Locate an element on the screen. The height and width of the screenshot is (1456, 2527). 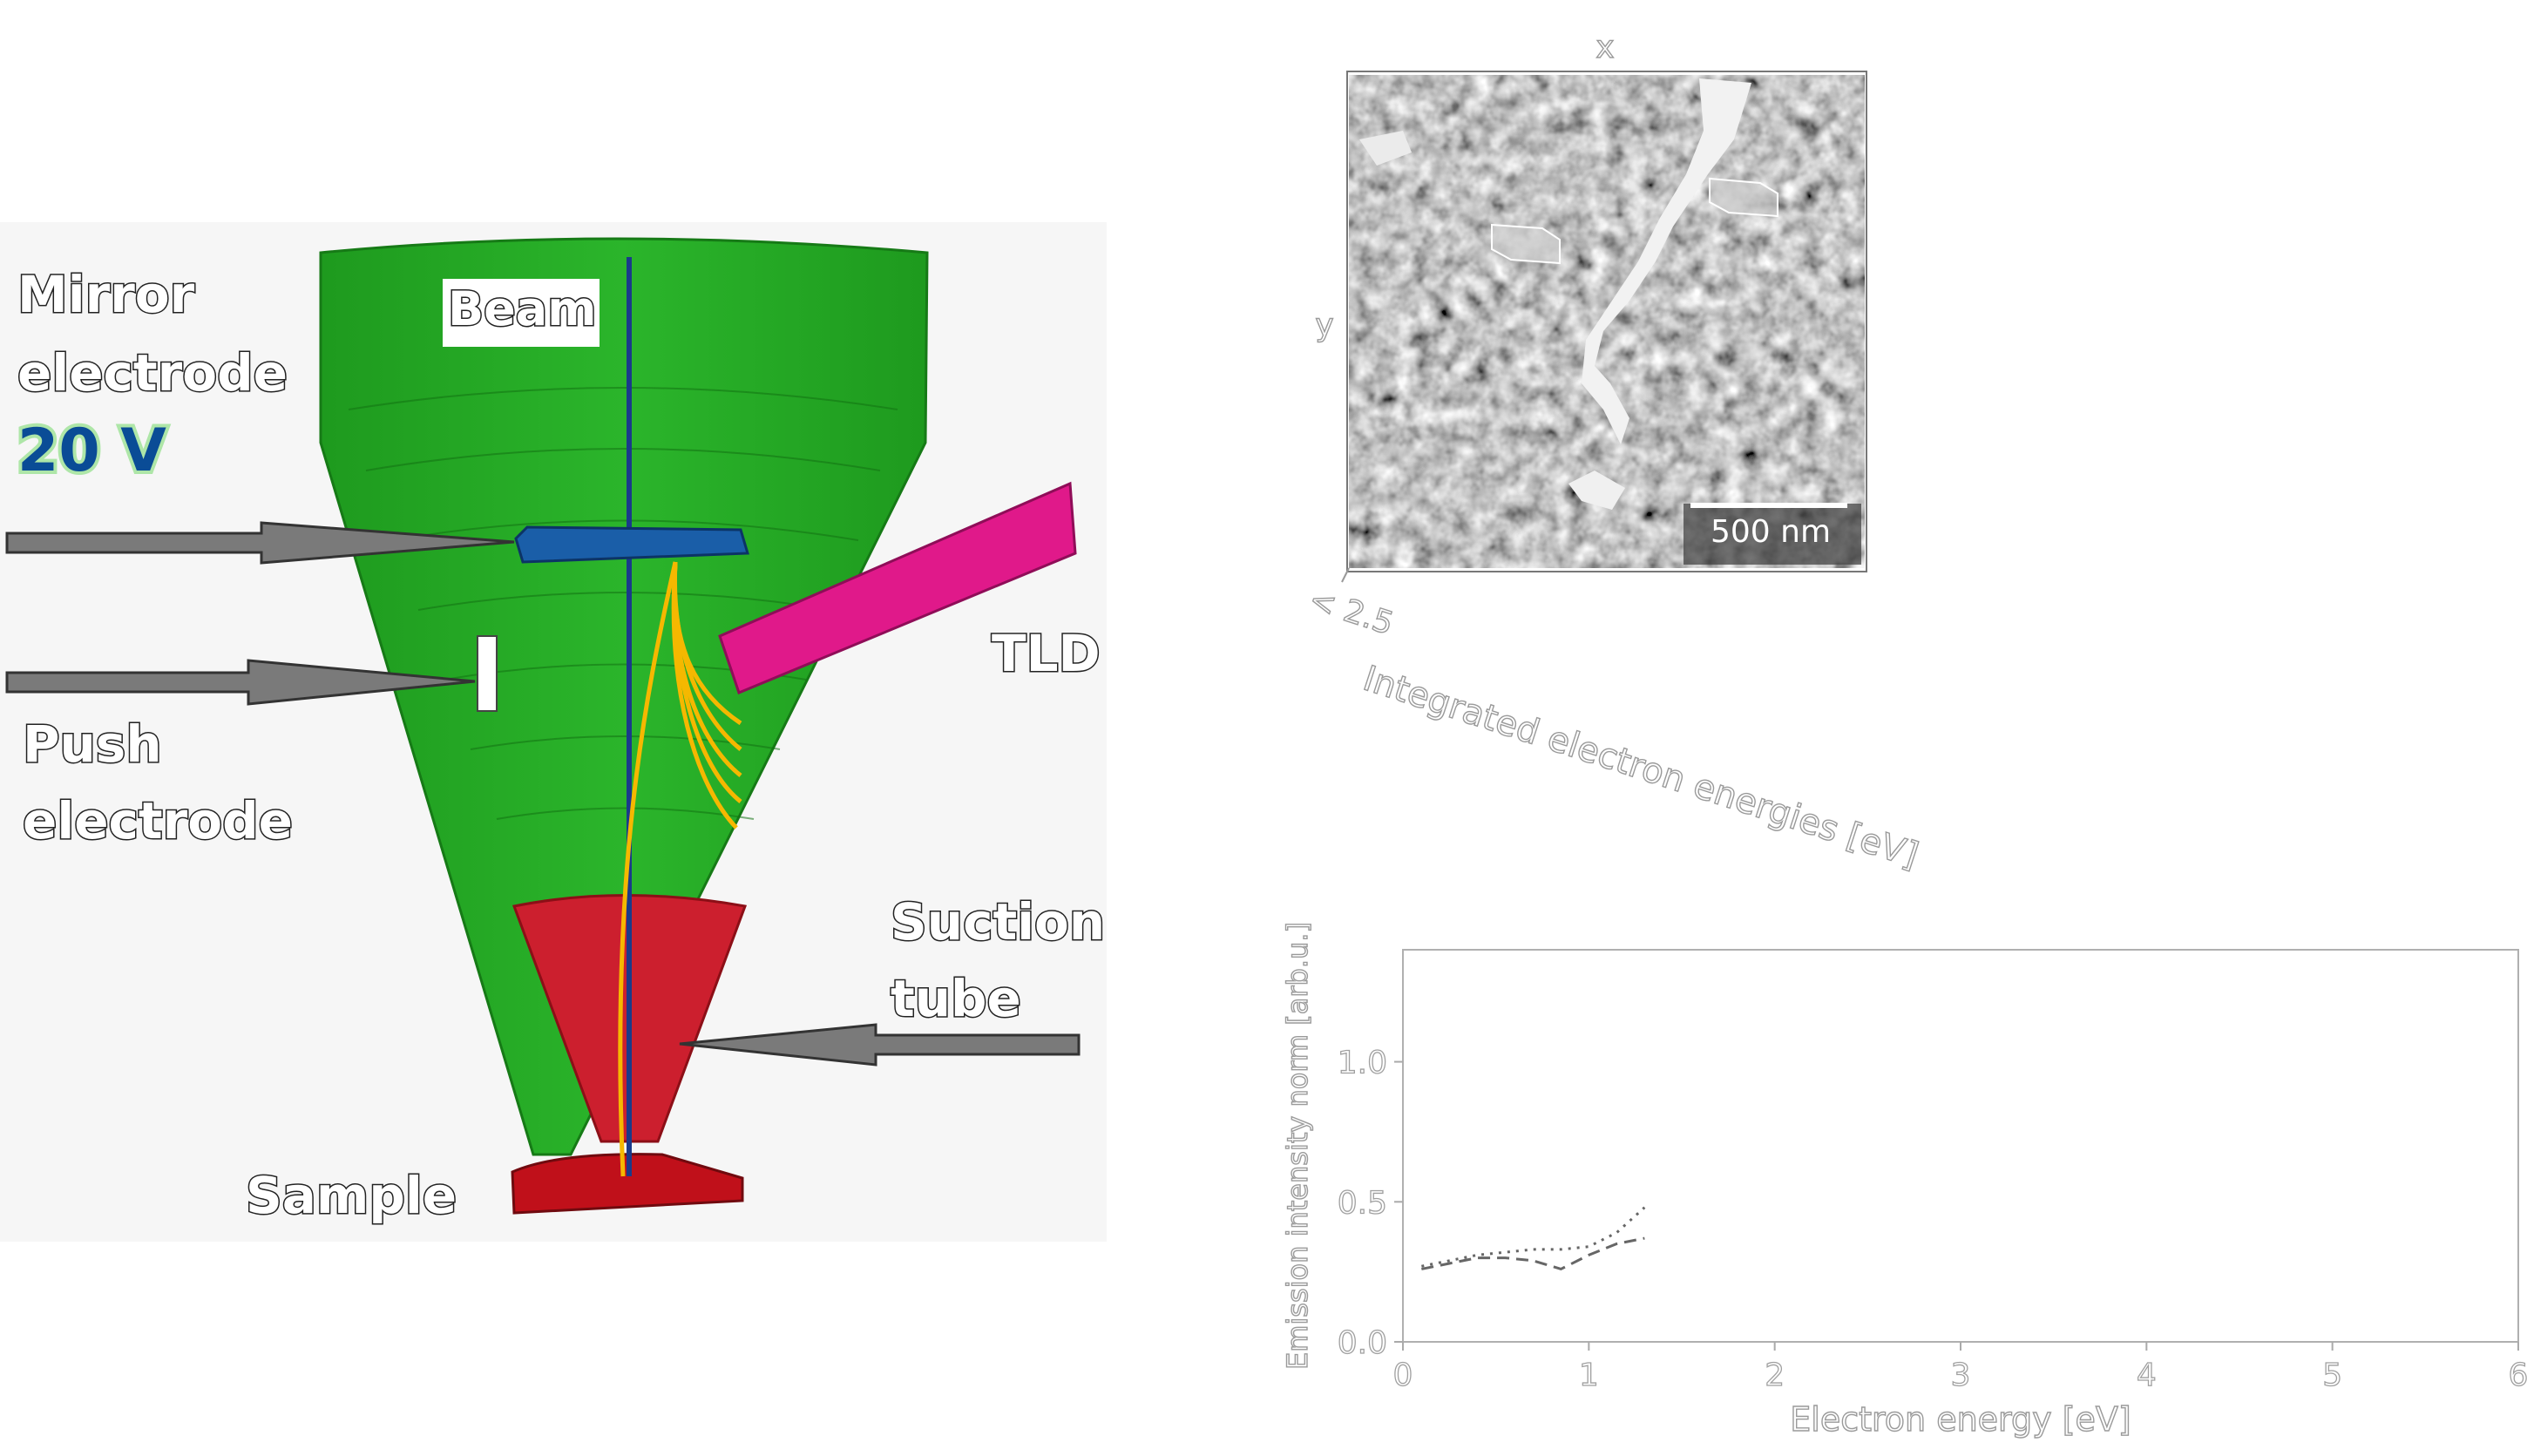
x-tick-label-0: 0 is located at coordinates (1403, 1375).